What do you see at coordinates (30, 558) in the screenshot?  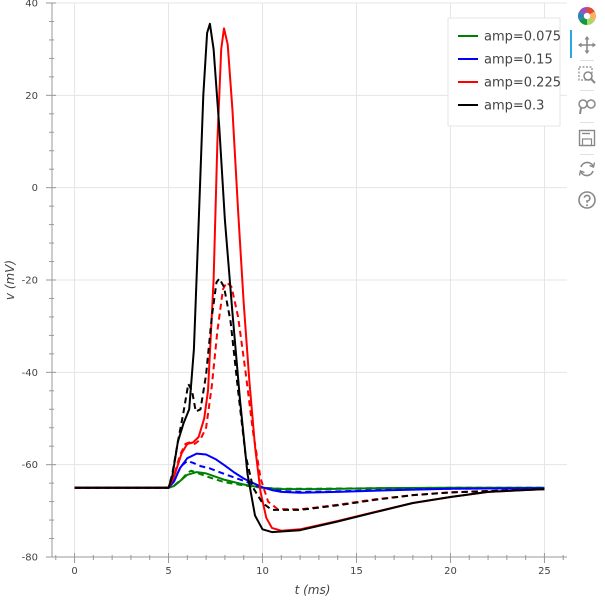 I see `y-tick-label: -80` at bounding box center [30, 558].